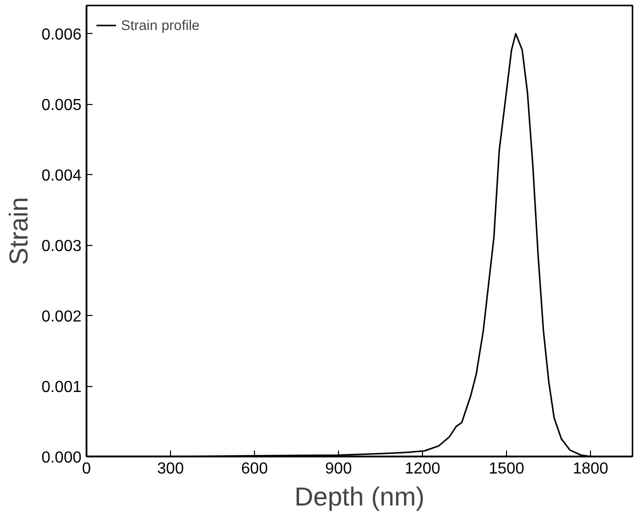  I want to click on y-tick-label: 0.001, so click(61, 387).